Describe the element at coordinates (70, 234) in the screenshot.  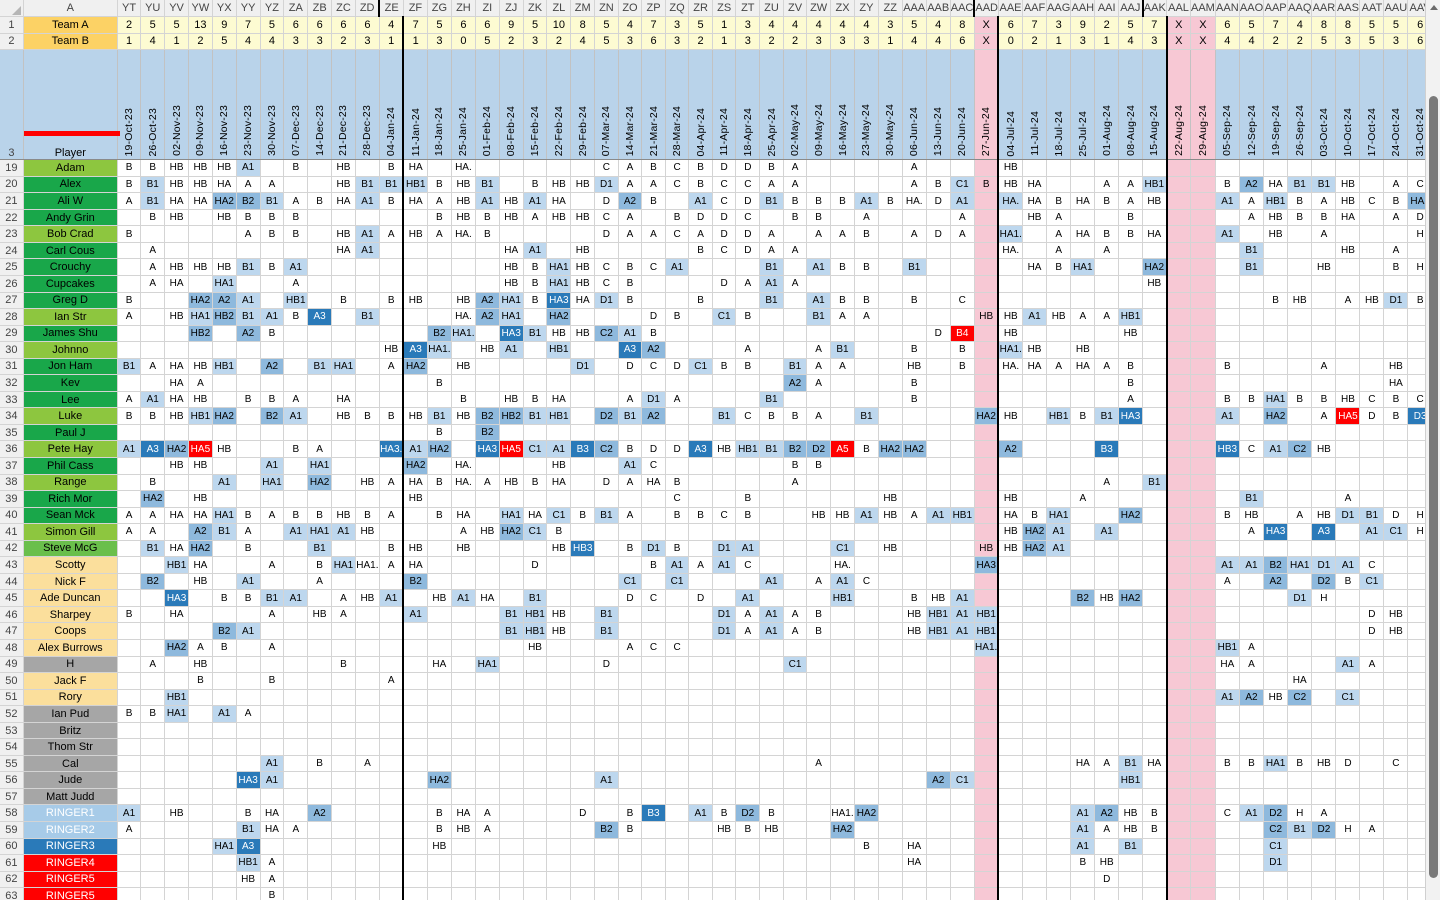
I see `player-name-cell: Bob Crad` at that location.